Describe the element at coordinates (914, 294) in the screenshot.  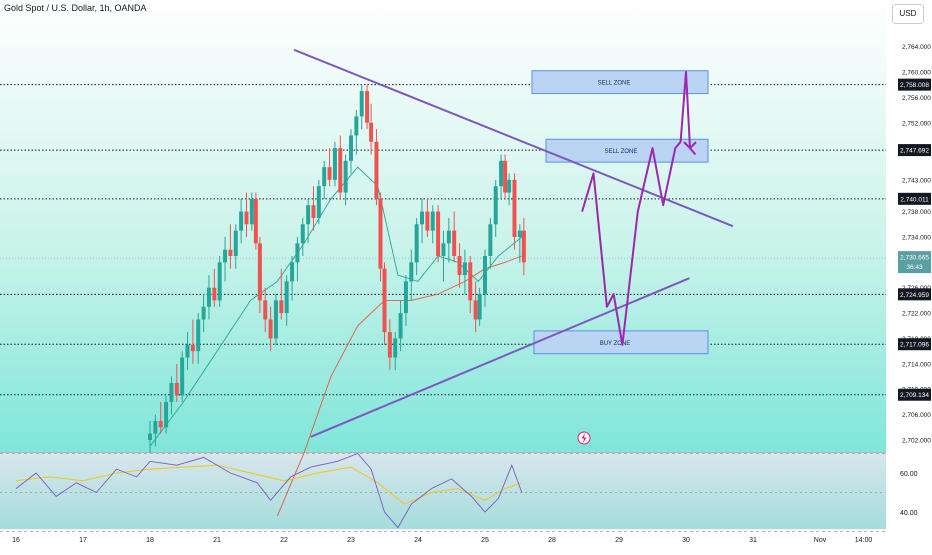
I see `price-level-label-3: 2,724.959` at that location.